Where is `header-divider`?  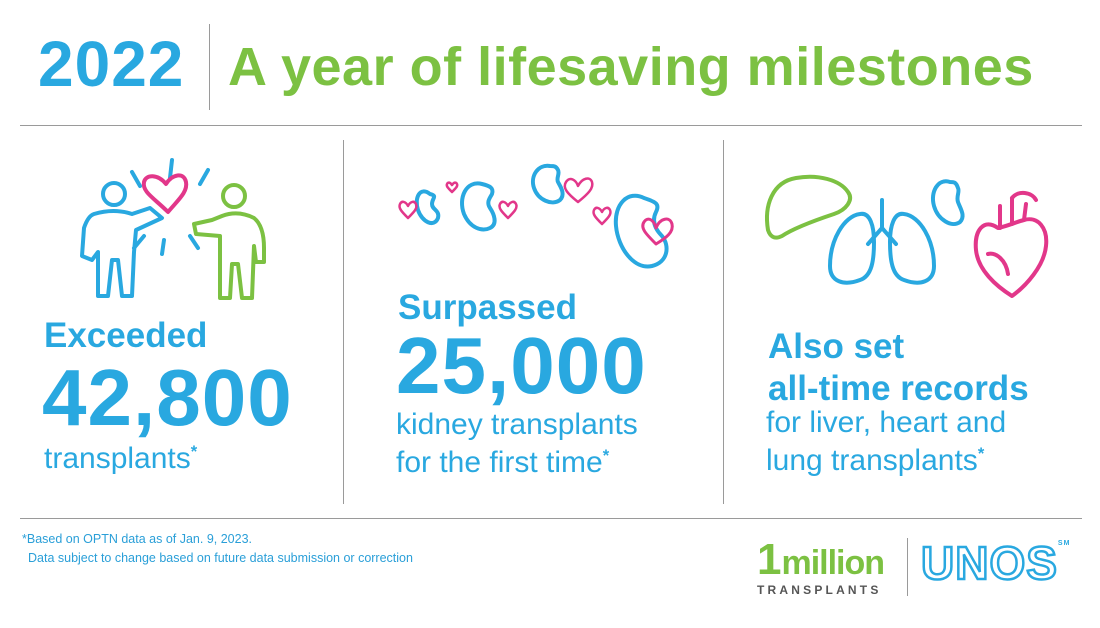
header-divider is located at coordinates (209, 67).